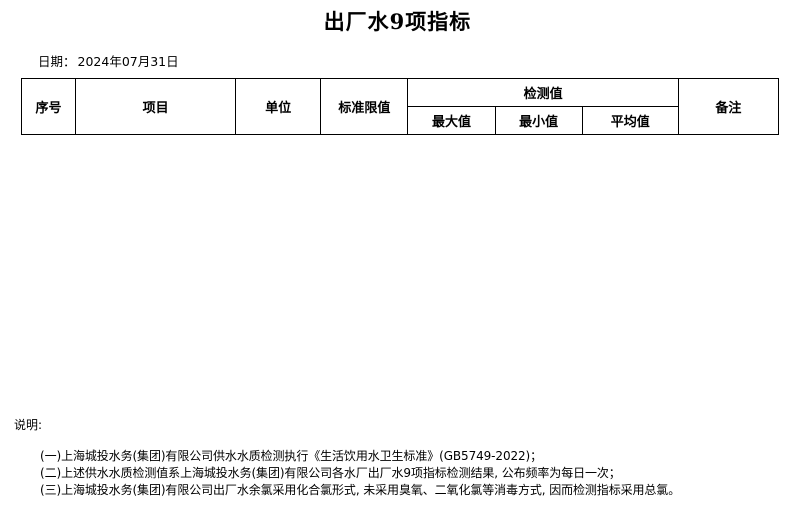  Describe the element at coordinates (48, 106) in the screenshot. I see `column-header-no: 序号` at that location.